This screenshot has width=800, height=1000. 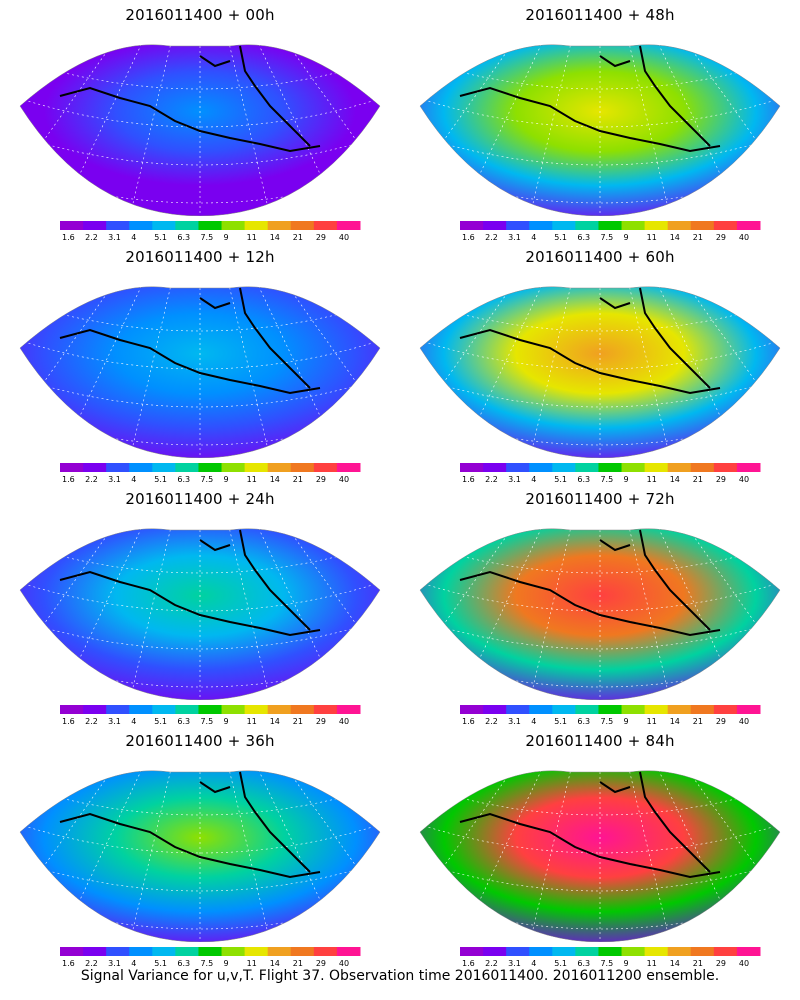 I want to click on coastline, so click(x=190, y=825).